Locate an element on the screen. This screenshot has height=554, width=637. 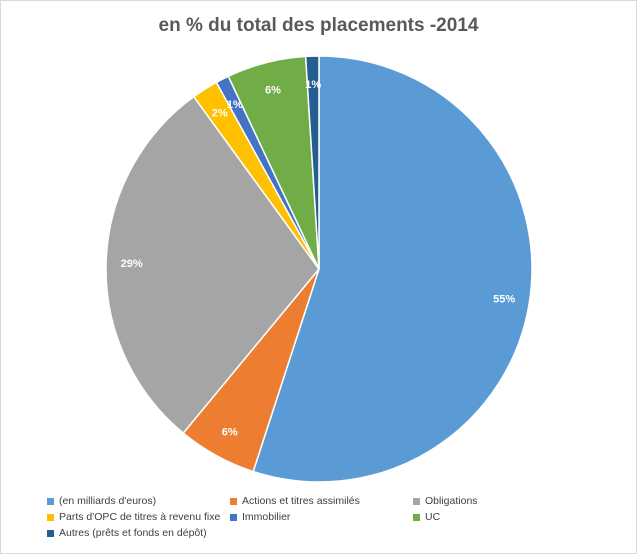
chart-title: en % du total des placements -2014 is located at coordinates (318, 25).